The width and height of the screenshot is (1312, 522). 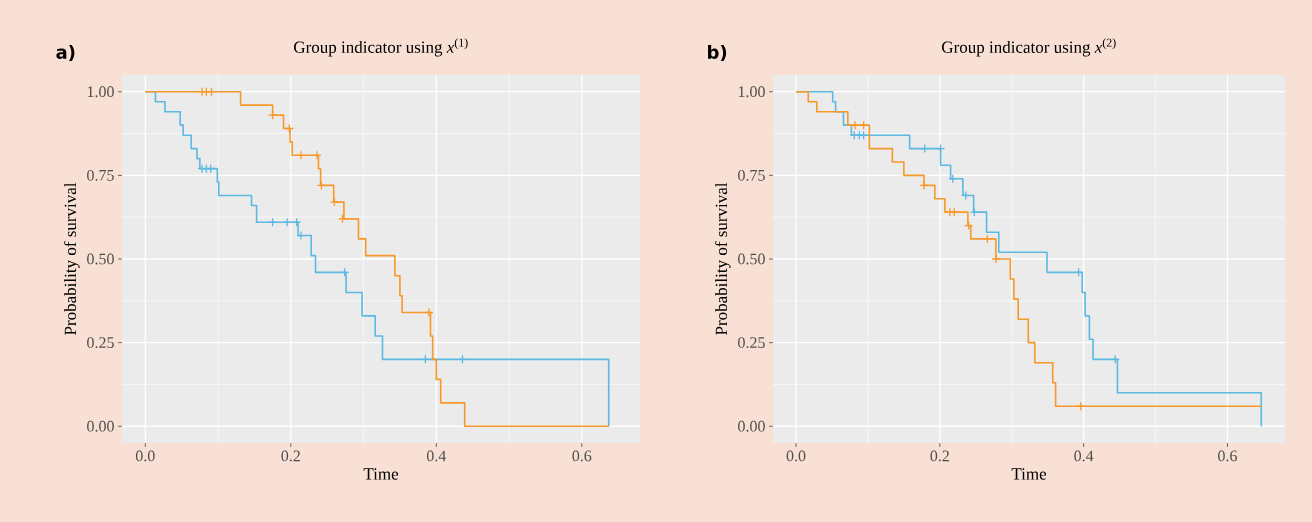 I want to click on text: b), so click(x=717, y=53).